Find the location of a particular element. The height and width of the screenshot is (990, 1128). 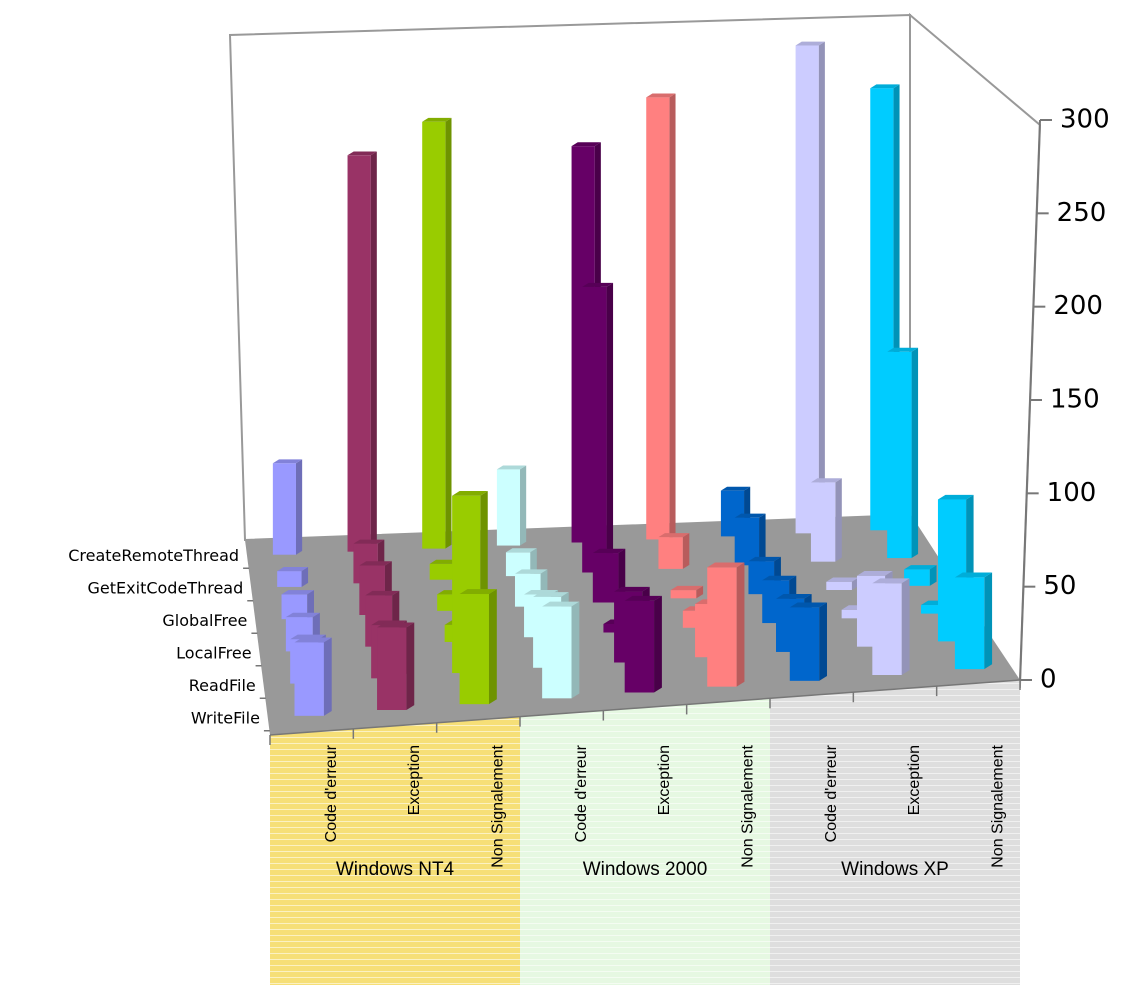

z-tick-label: 150 is located at coordinates (1075, 400).